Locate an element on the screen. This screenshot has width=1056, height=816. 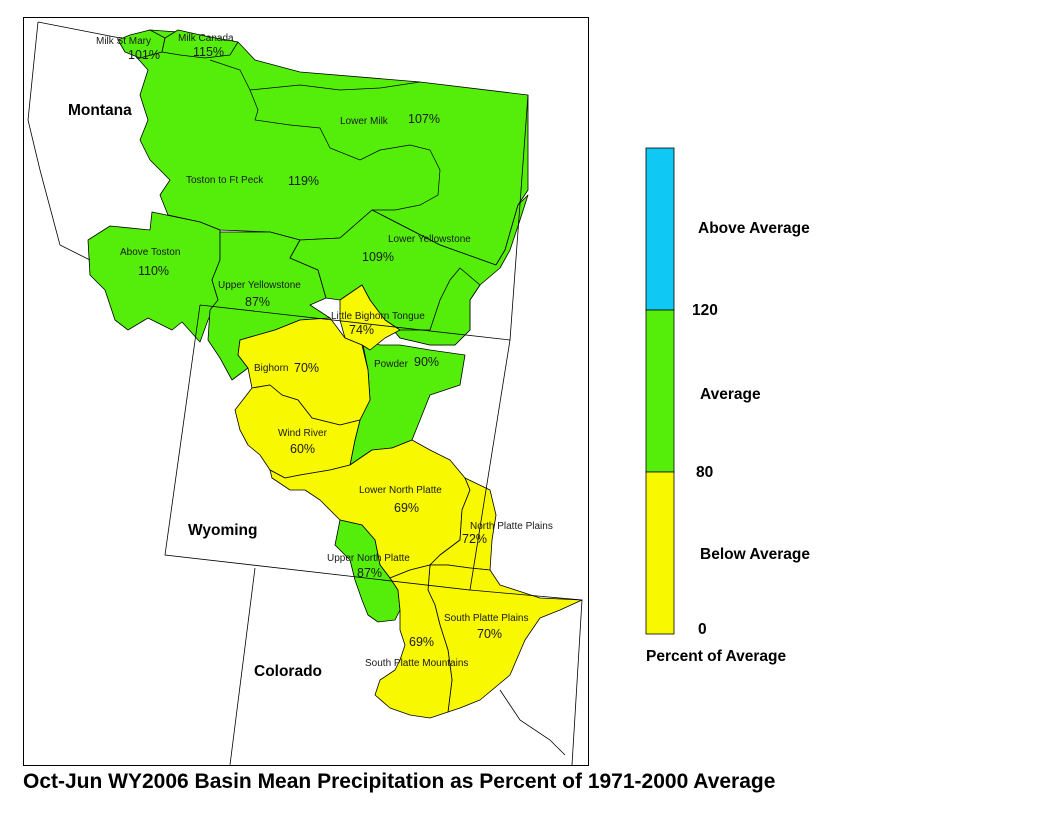
basin-above-toston is located at coordinates (154, 277).